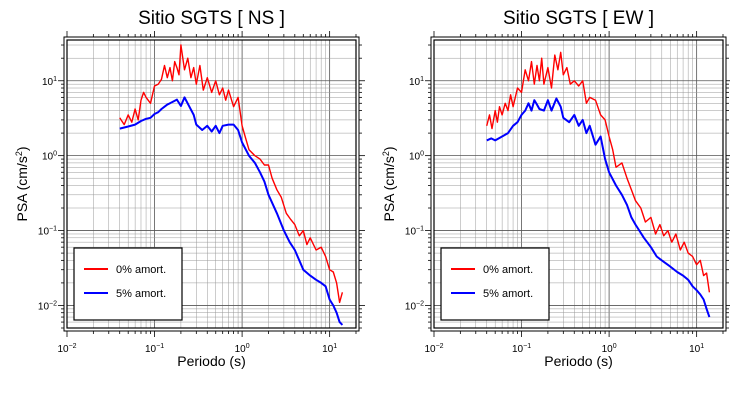  I want to click on chart-1-y-axis-label-sup: 2, so click(386, 153).